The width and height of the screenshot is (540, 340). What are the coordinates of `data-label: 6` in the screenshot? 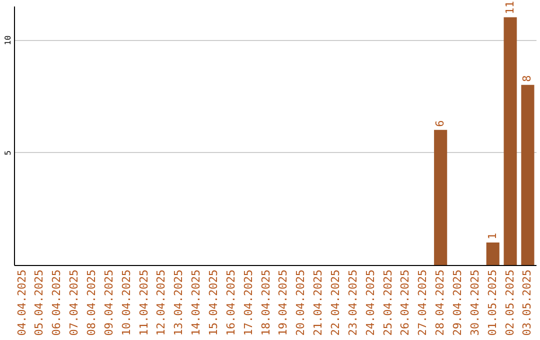 It's located at (440, 123).